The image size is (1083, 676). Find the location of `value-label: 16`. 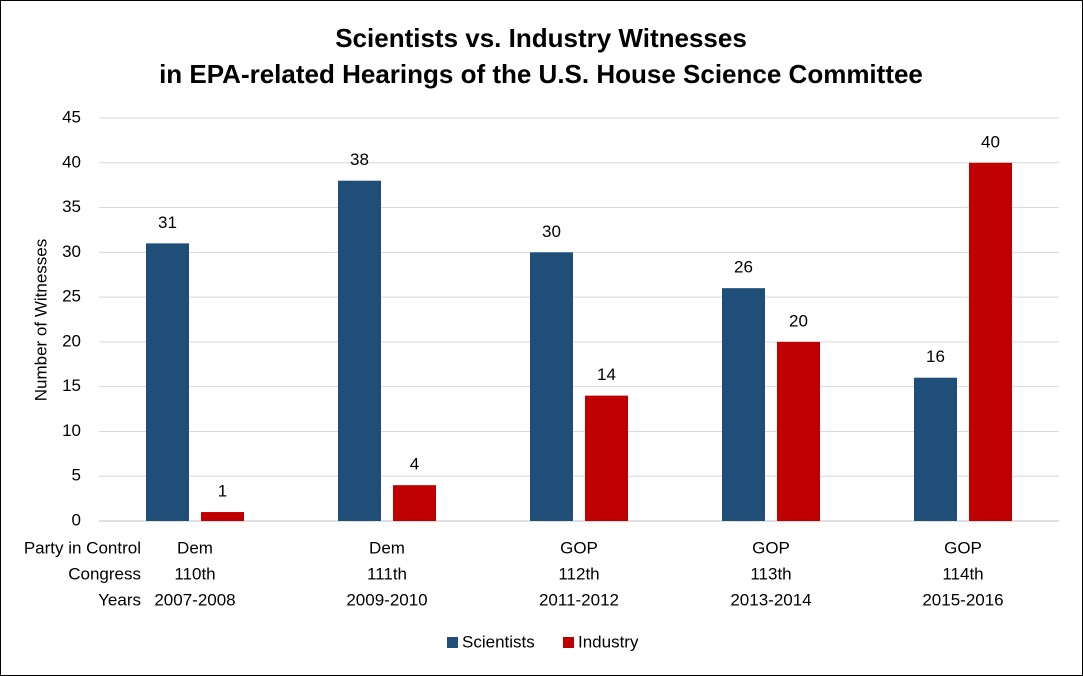

value-label: 16 is located at coordinates (935, 356).